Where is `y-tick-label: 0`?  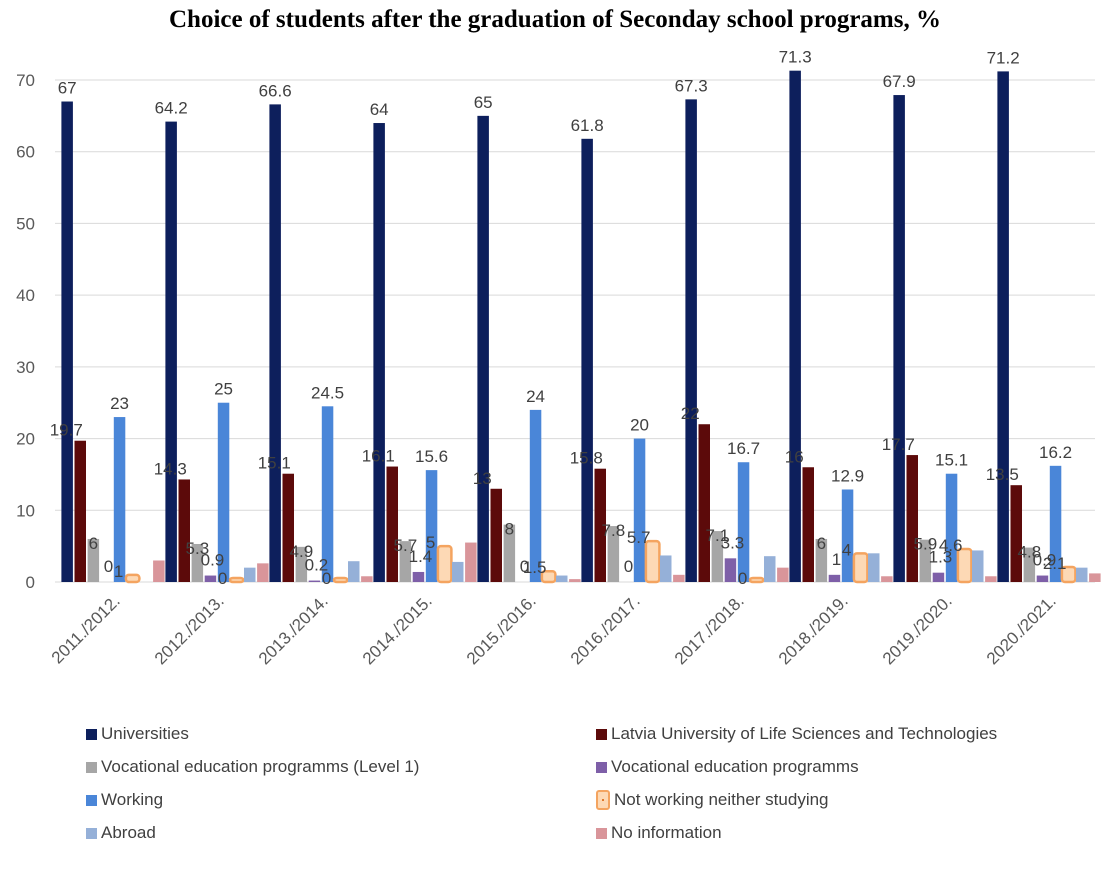 y-tick-label: 0 is located at coordinates (30, 582).